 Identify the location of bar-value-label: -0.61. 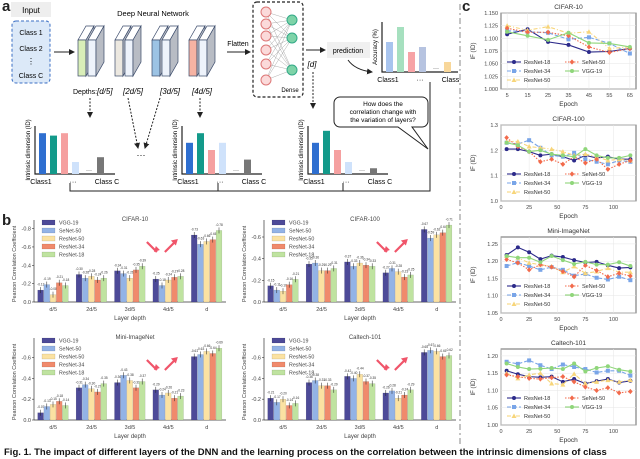
(194, 351).